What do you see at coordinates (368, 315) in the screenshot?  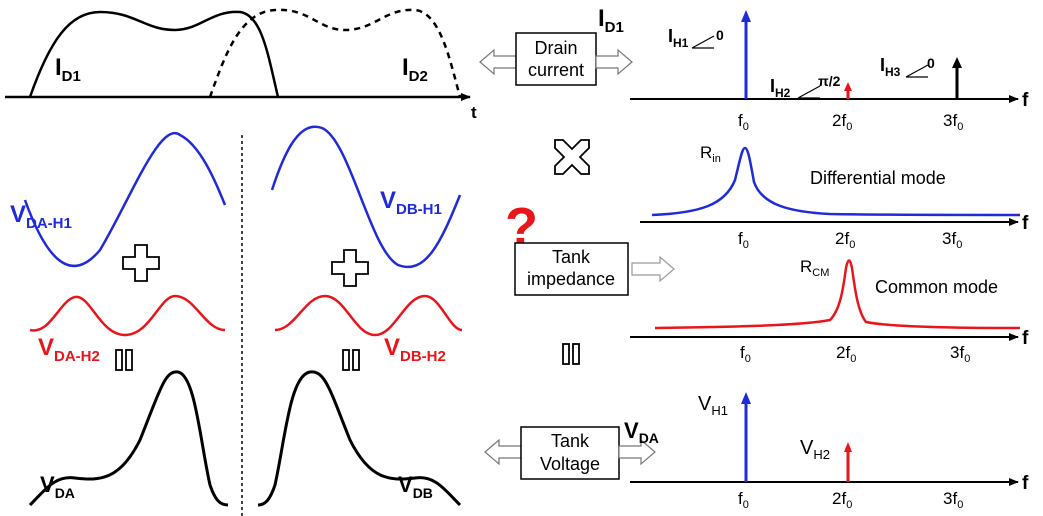 I see `vb-h2-waveform` at bounding box center [368, 315].